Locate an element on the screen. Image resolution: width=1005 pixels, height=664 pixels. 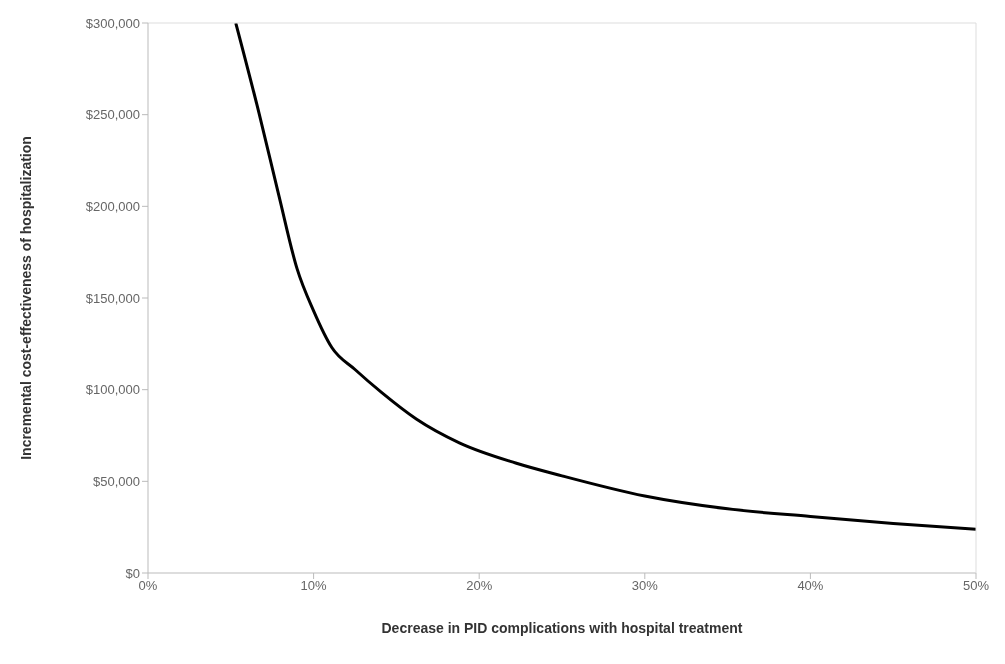
y-tick-label: $150,000 is located at coordinates (112, 298).